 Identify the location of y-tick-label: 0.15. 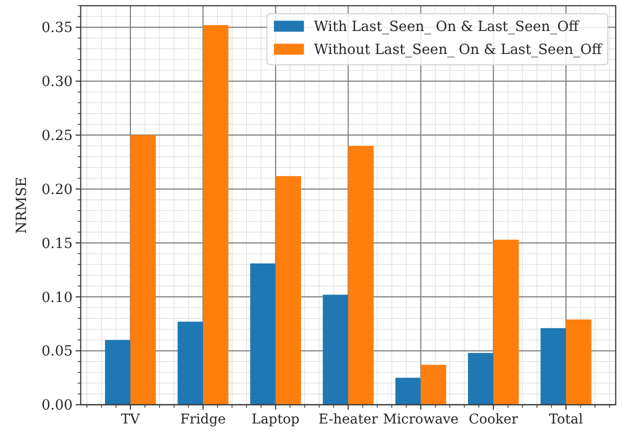
(57, 244).